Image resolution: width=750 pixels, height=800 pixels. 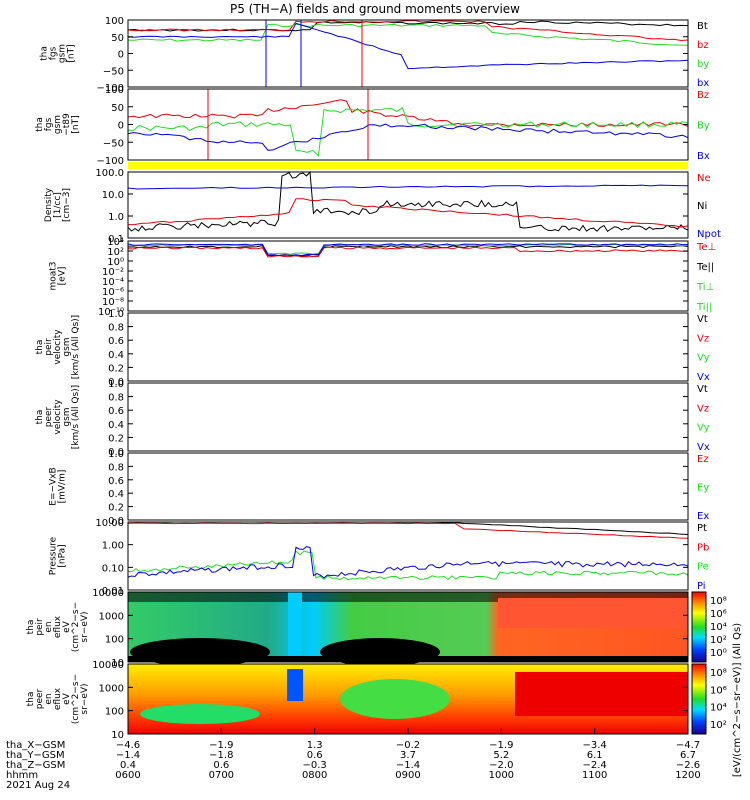 I want to click on y-tick-label: 10⁰, so click(x=115, y=262).